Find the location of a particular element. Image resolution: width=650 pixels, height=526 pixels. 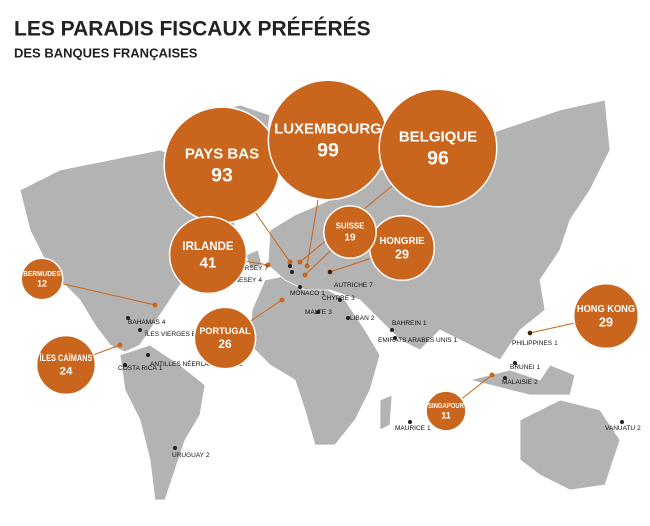

point-label: PHILIPPINES 1 is located at coordinates (535, 343).